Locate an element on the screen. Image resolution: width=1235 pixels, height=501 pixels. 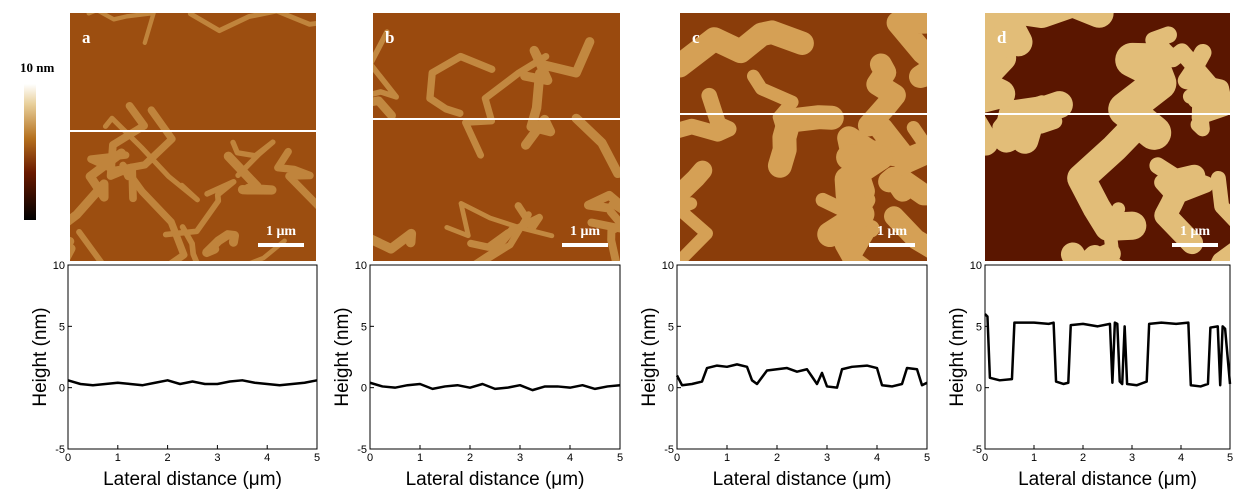
colorbar is located at coordinates (30, 152).